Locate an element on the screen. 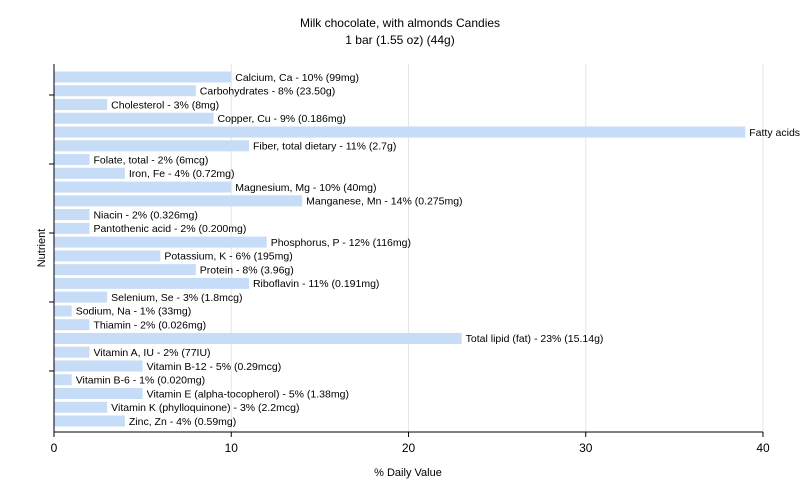 This screenshot has width=800, height=500. x-tick-label: 0 is located at coordinates (54, 448).